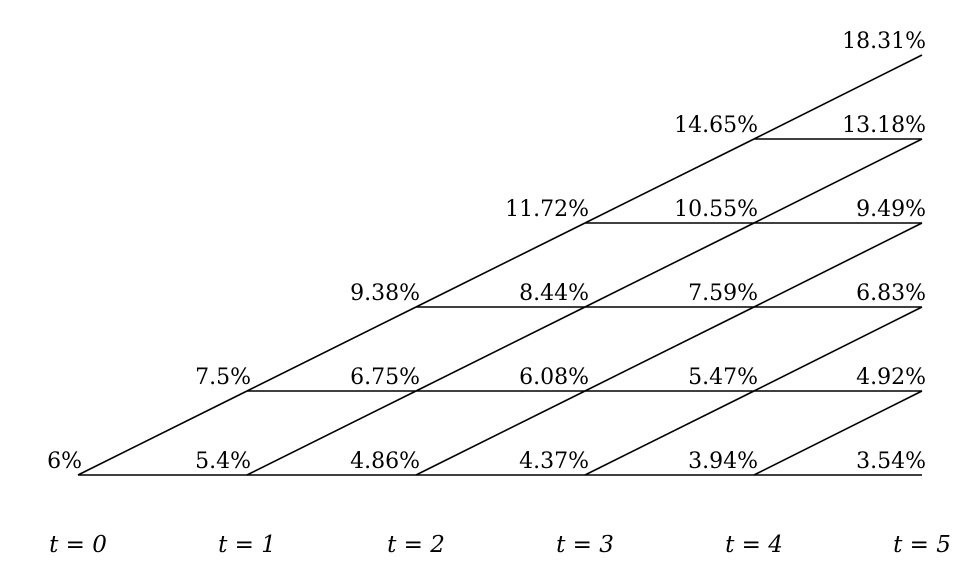 The height and width of the screenshot is (575, 961). Describe the element at coordinates (223, 461) in the screenshot. I see `rate-label: 5.4%` at that location.